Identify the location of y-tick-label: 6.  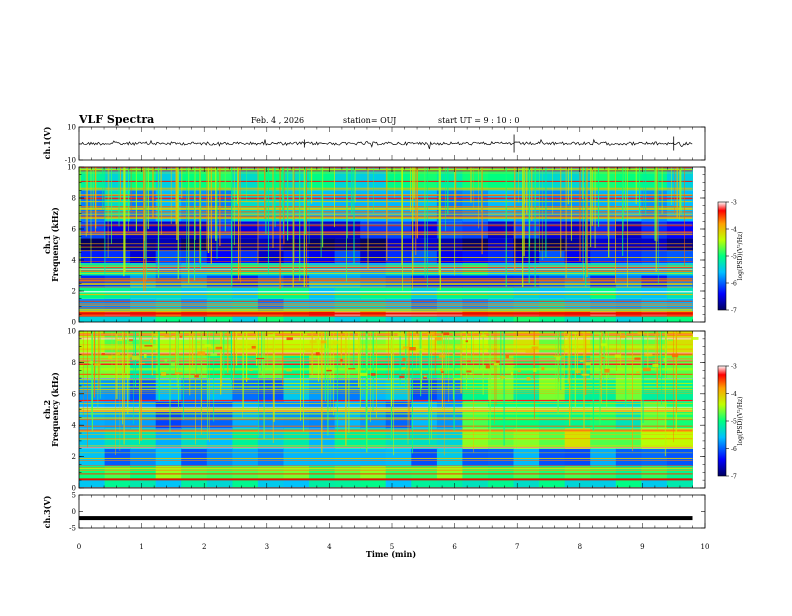
(74, 394).